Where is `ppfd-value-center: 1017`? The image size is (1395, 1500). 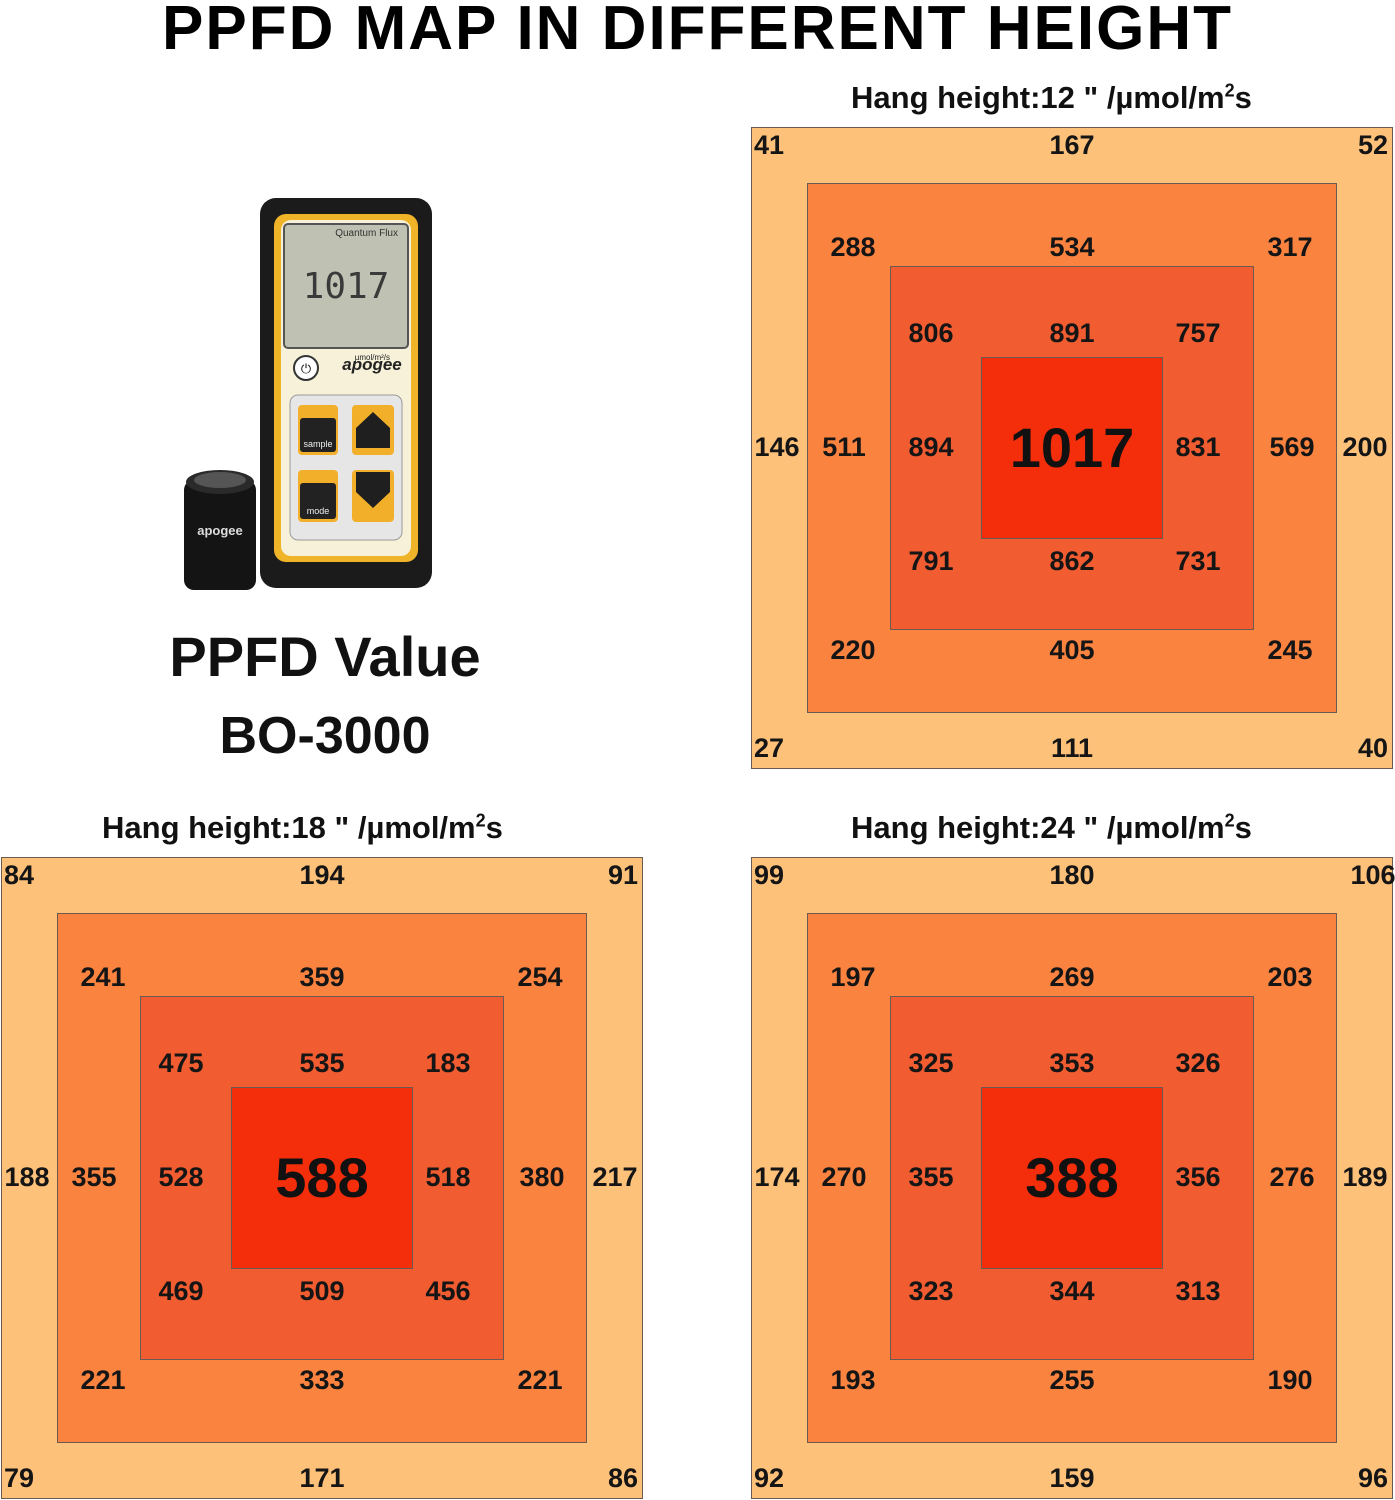 ppfd-value-center: 1017 is located at coordinates (1072, 447).